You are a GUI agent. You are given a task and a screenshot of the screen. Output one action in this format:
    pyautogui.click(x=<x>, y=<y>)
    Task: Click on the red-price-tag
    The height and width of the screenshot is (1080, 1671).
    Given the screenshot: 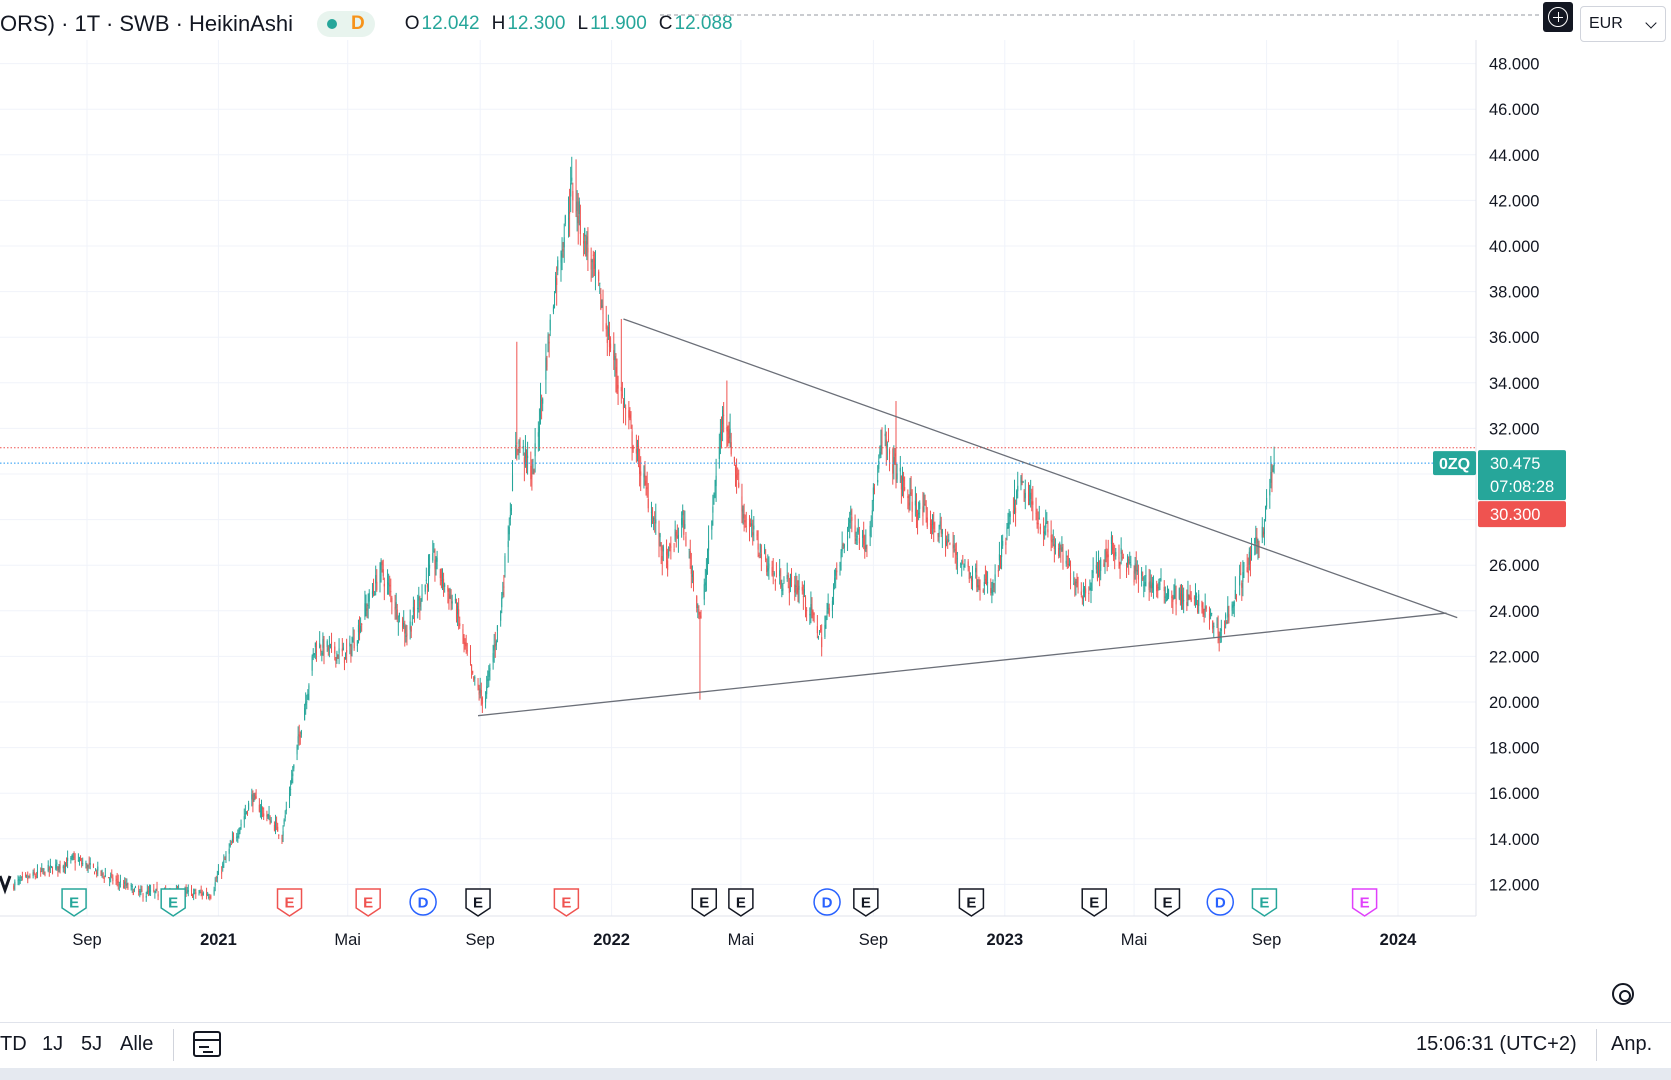 What is the action you would take?
    pyautogui.click(x=1522, y=514)
    